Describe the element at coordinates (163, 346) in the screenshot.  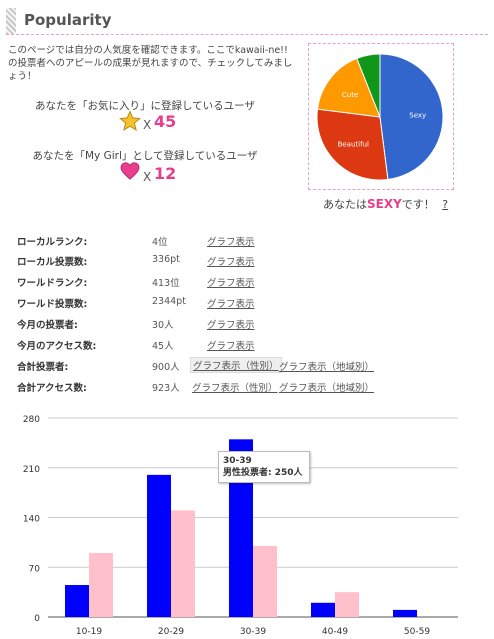
I see `stat-value: 45人` at that location.